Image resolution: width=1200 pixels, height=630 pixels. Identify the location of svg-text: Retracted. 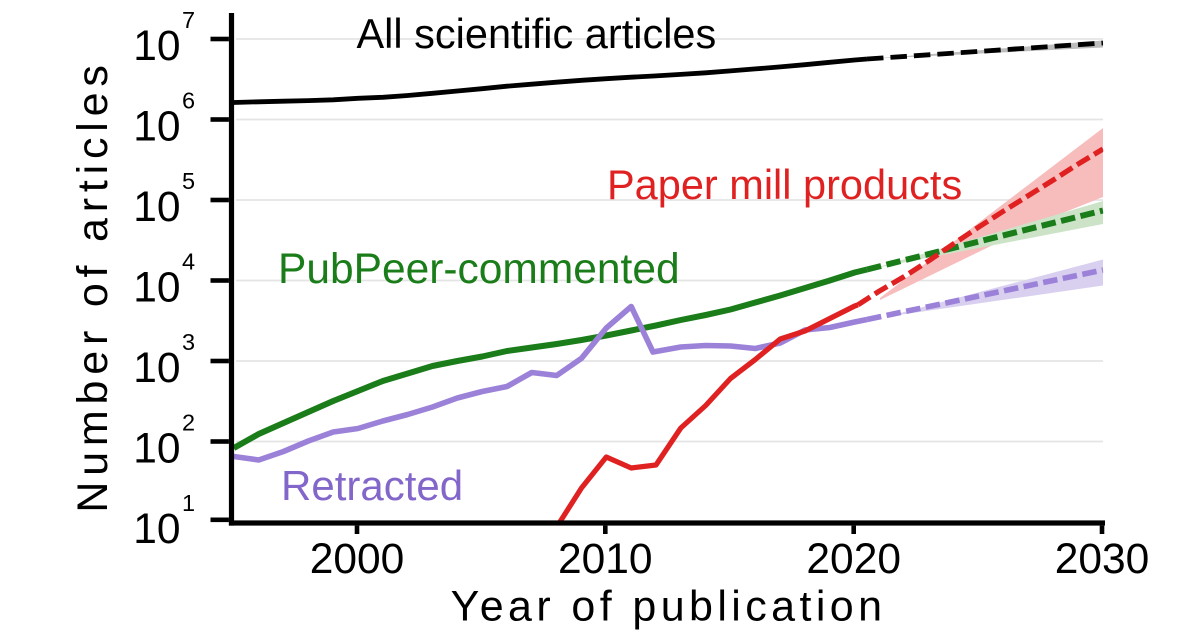
(372, 485).